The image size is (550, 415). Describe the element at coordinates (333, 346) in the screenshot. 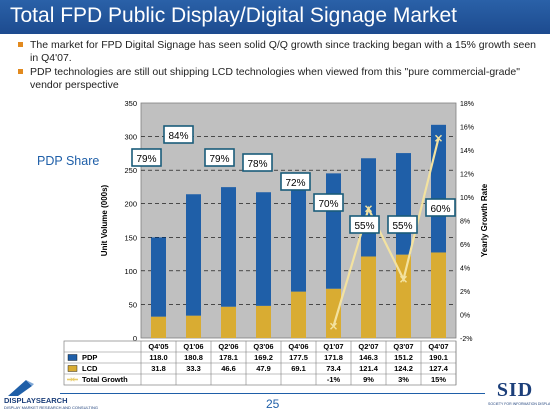

I see `x-tick-label: Q1'07` at that location.